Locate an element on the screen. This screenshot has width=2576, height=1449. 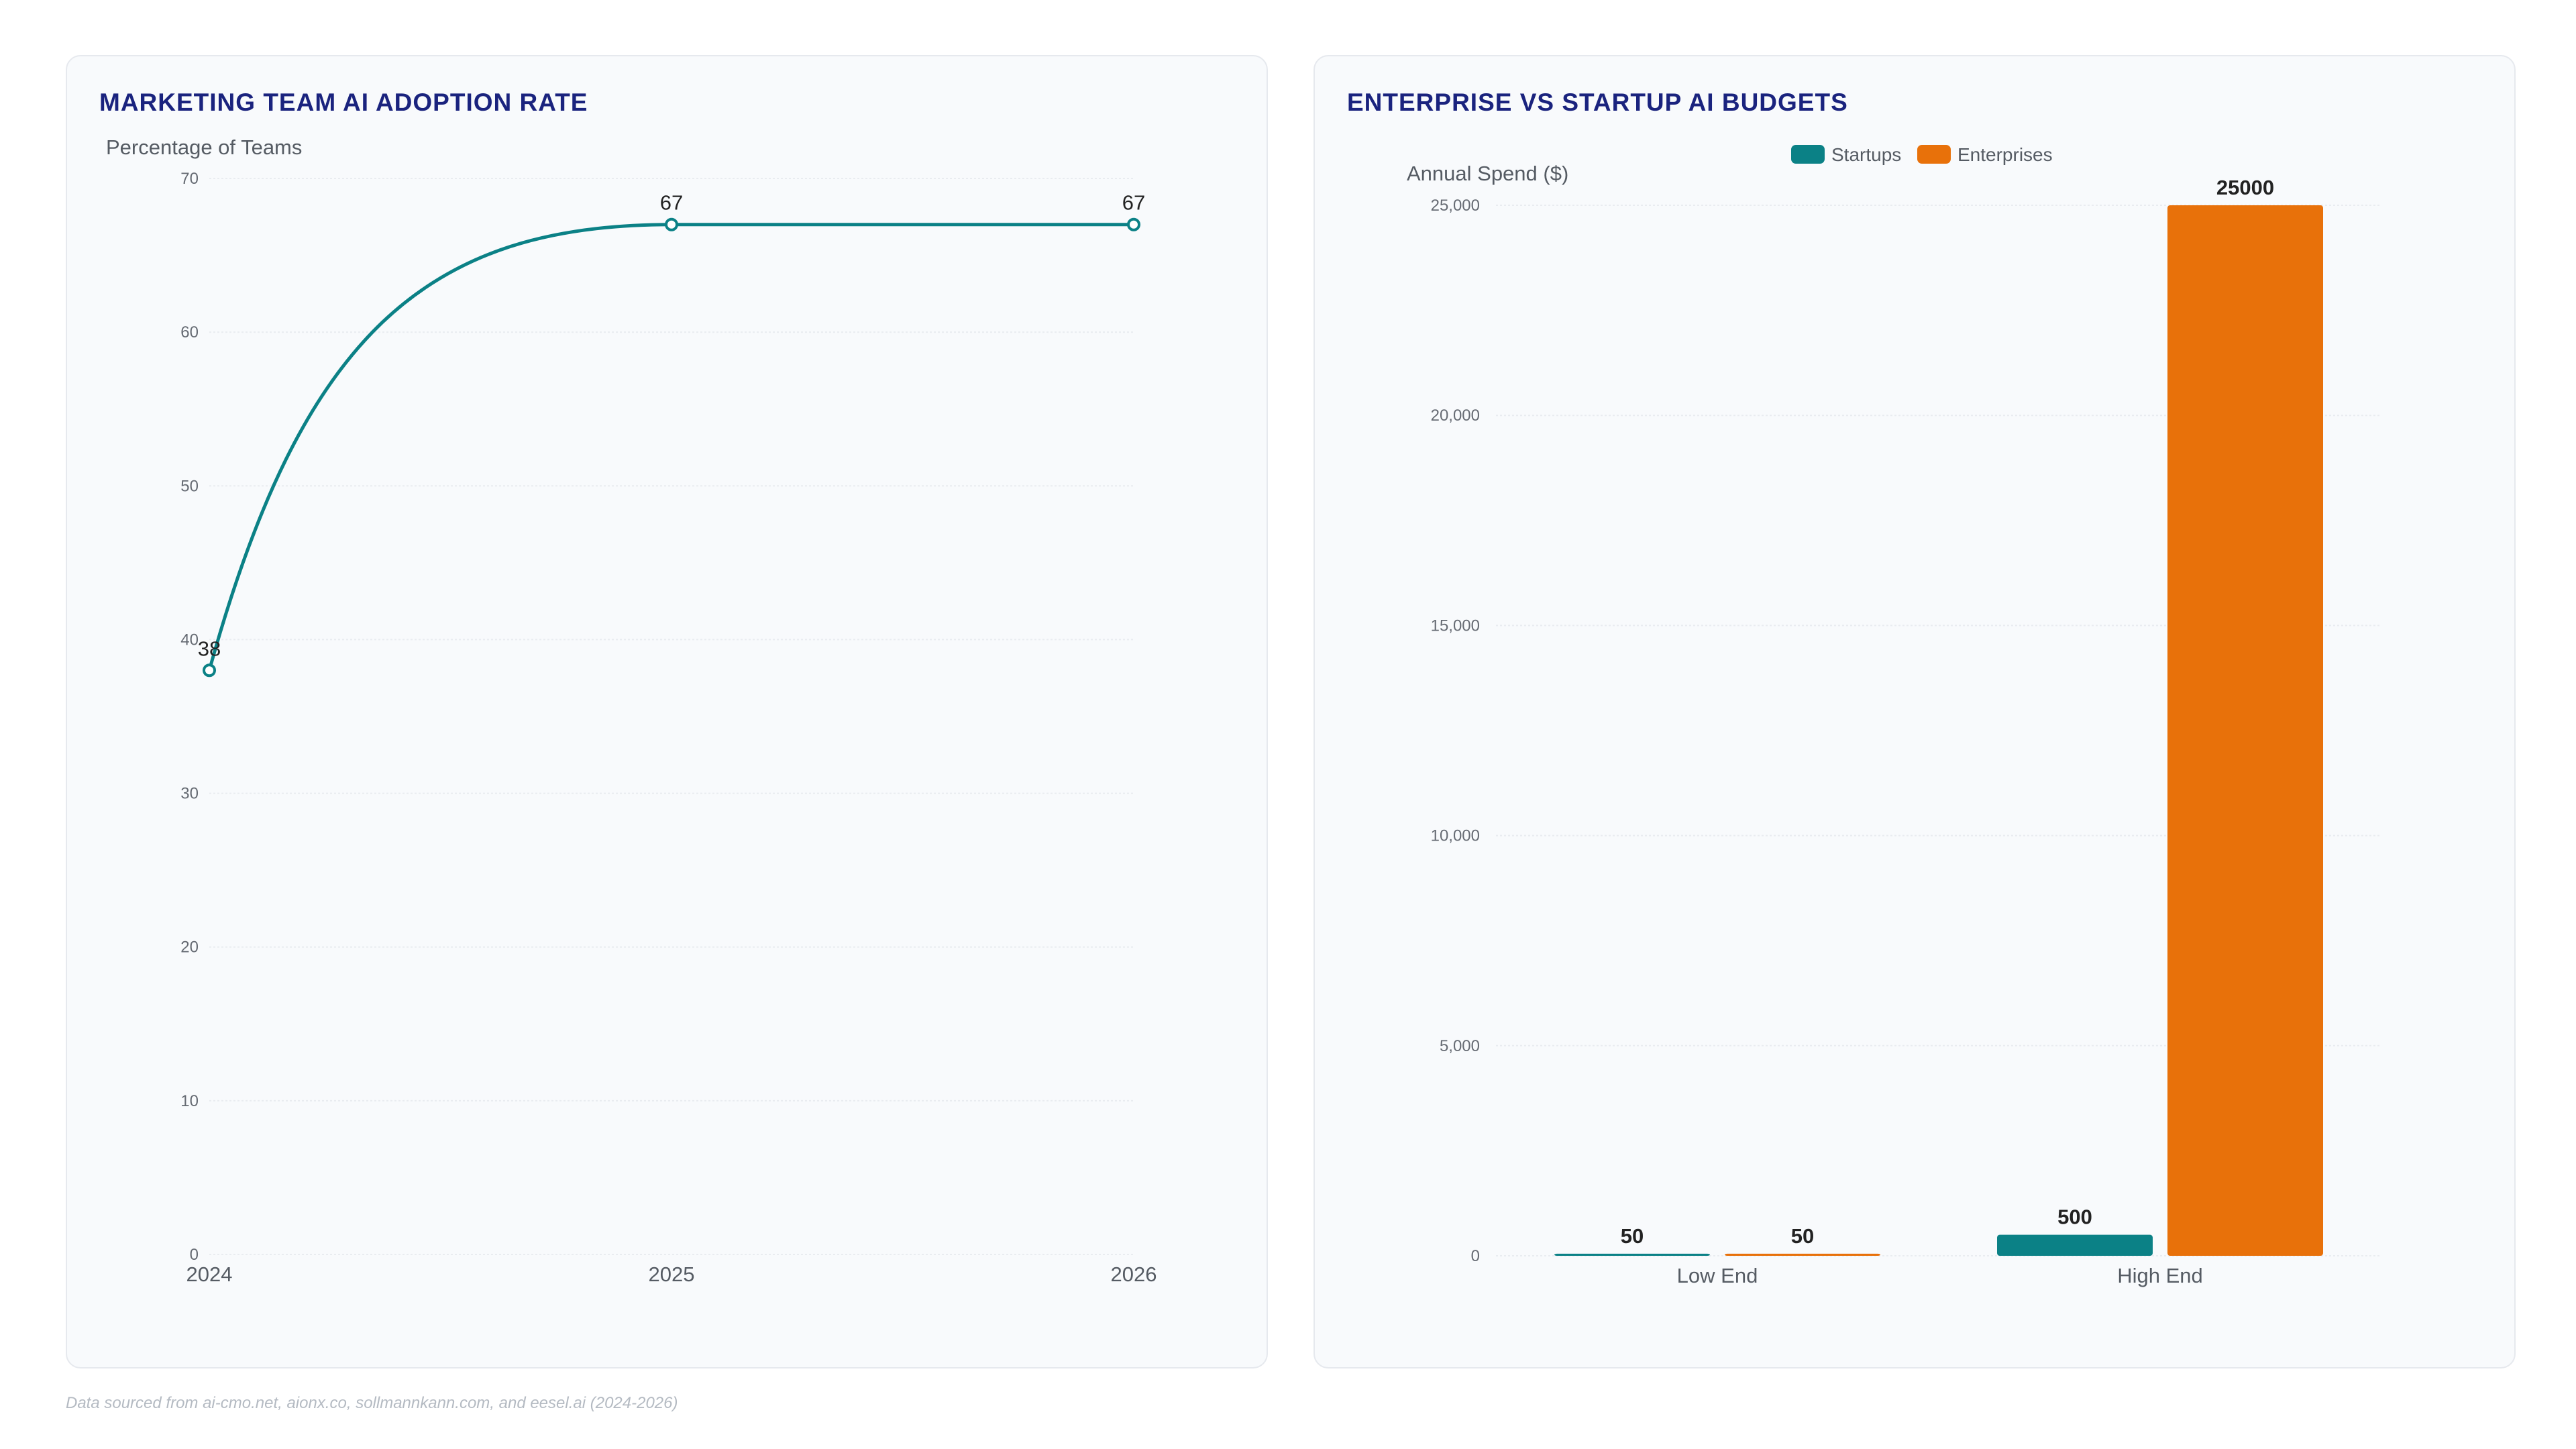
budget-x-tick-label: Low End is located at coordinates (1717, 1275).